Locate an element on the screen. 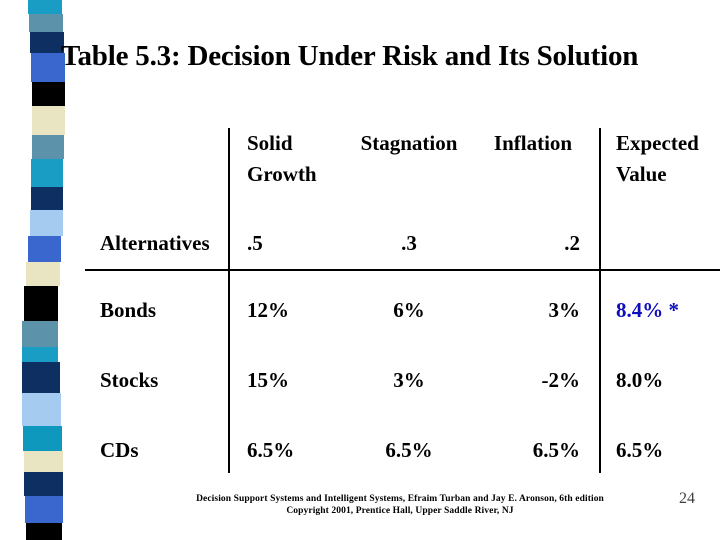  prob-expected-value is located at coordinates (660, 229).